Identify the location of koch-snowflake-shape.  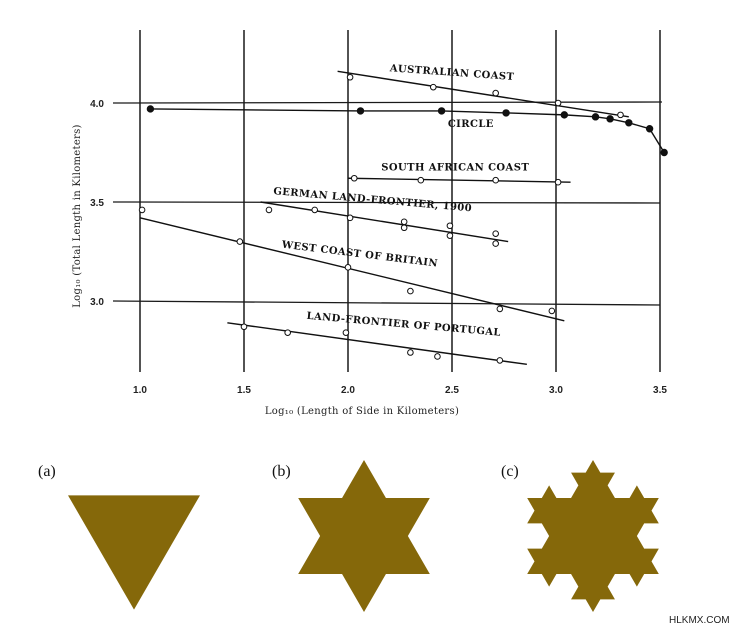
(593, 536).